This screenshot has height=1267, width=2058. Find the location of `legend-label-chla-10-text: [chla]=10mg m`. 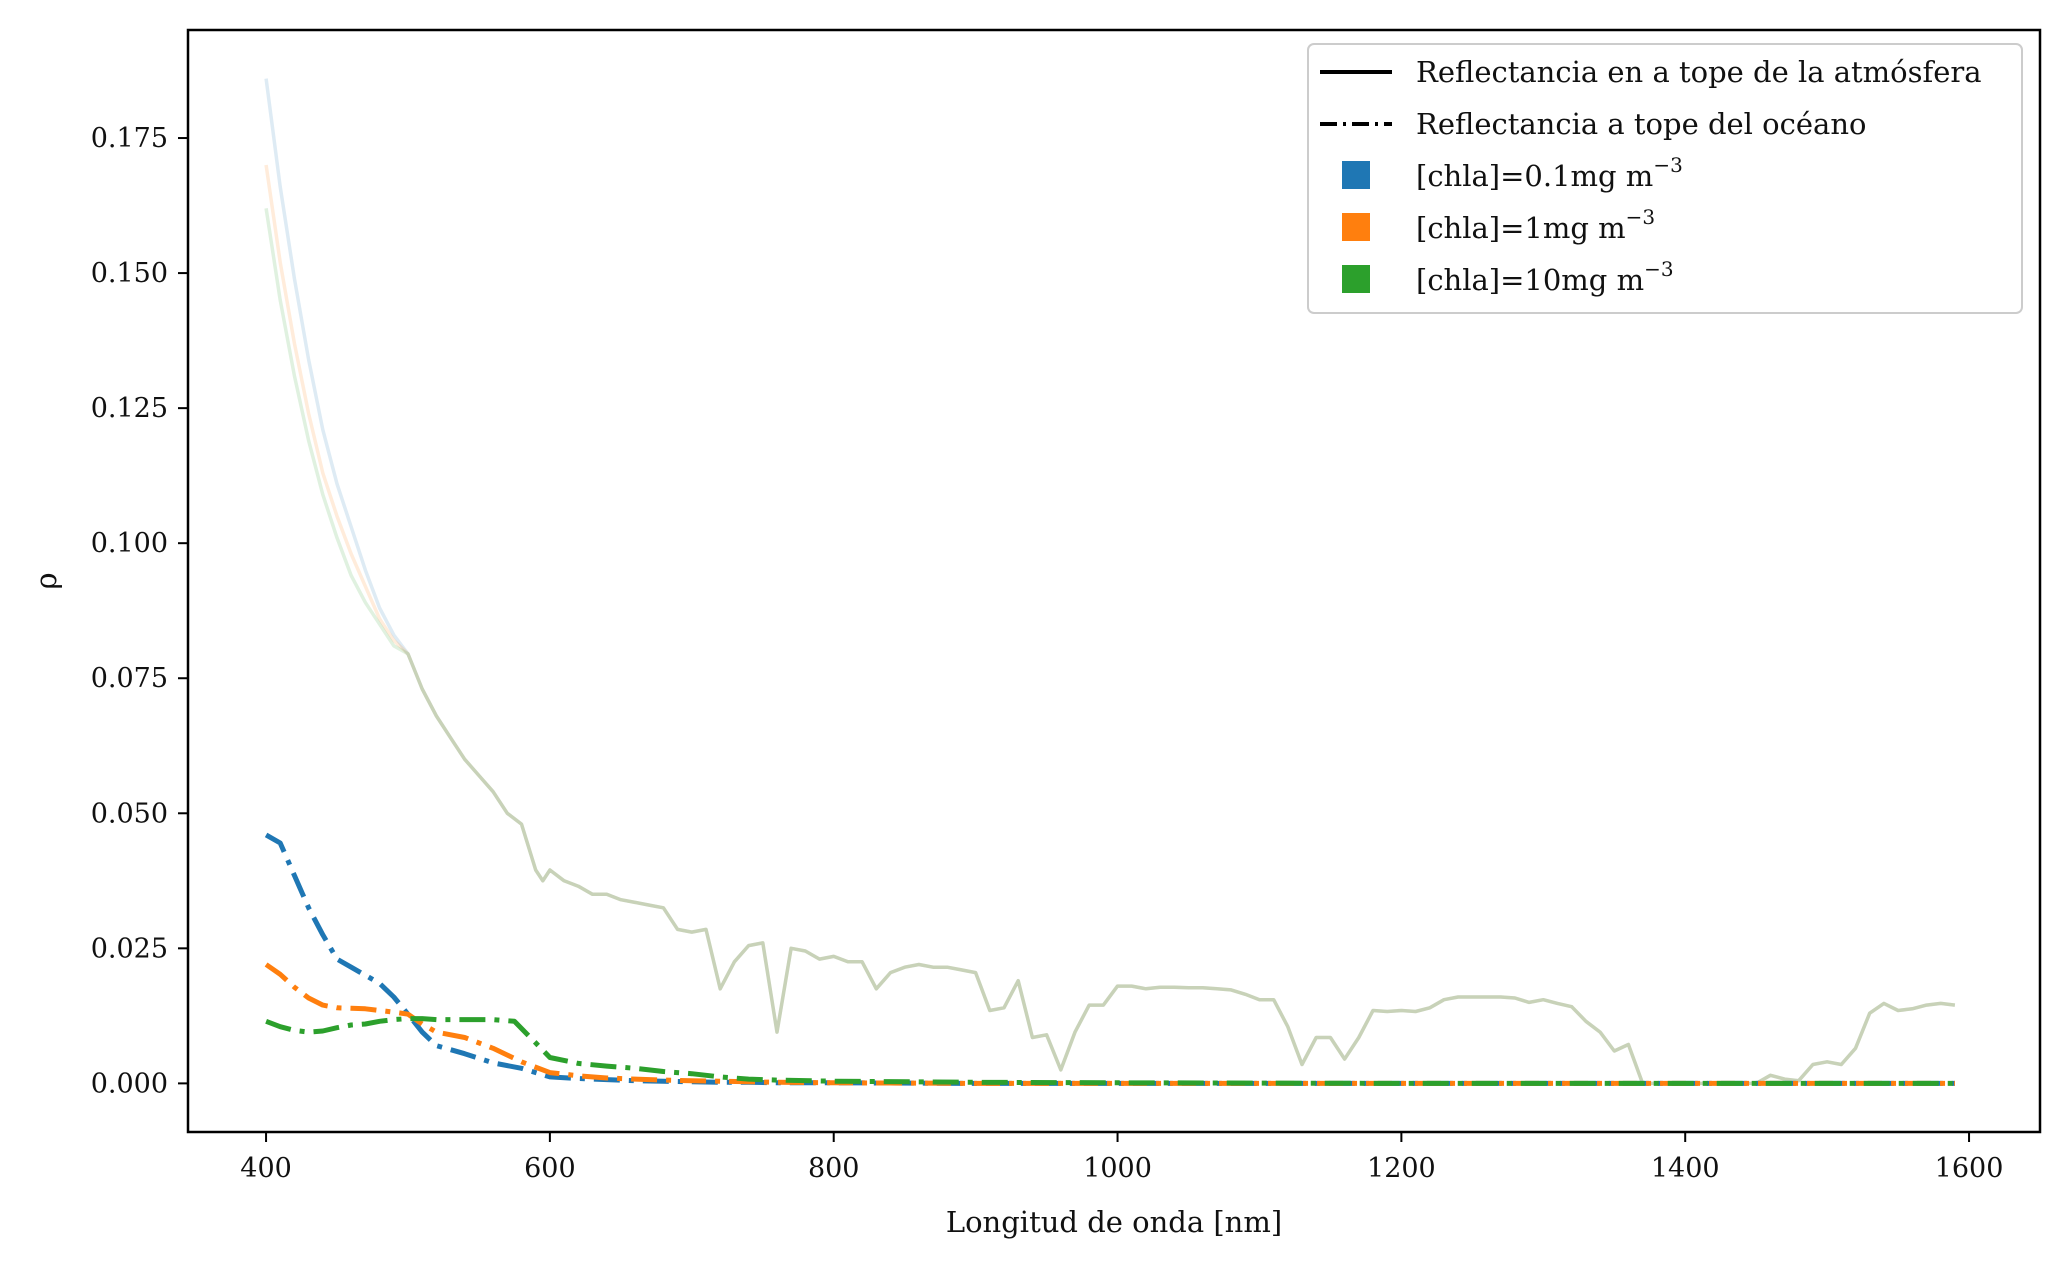

legend-label-chla-10-text: [chla]=10mg m is located at coordinates (1530, 280).